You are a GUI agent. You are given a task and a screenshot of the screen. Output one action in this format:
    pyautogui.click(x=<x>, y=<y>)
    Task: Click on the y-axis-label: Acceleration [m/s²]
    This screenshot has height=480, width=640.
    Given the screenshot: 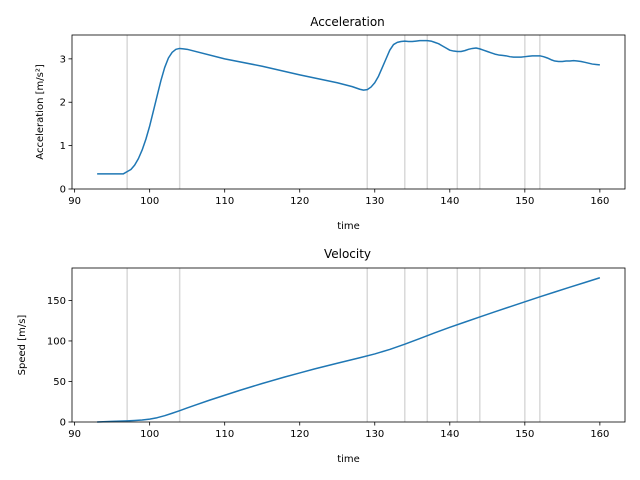 What is the action you would take?
    pyautogui.click(x=40, y=112)
    